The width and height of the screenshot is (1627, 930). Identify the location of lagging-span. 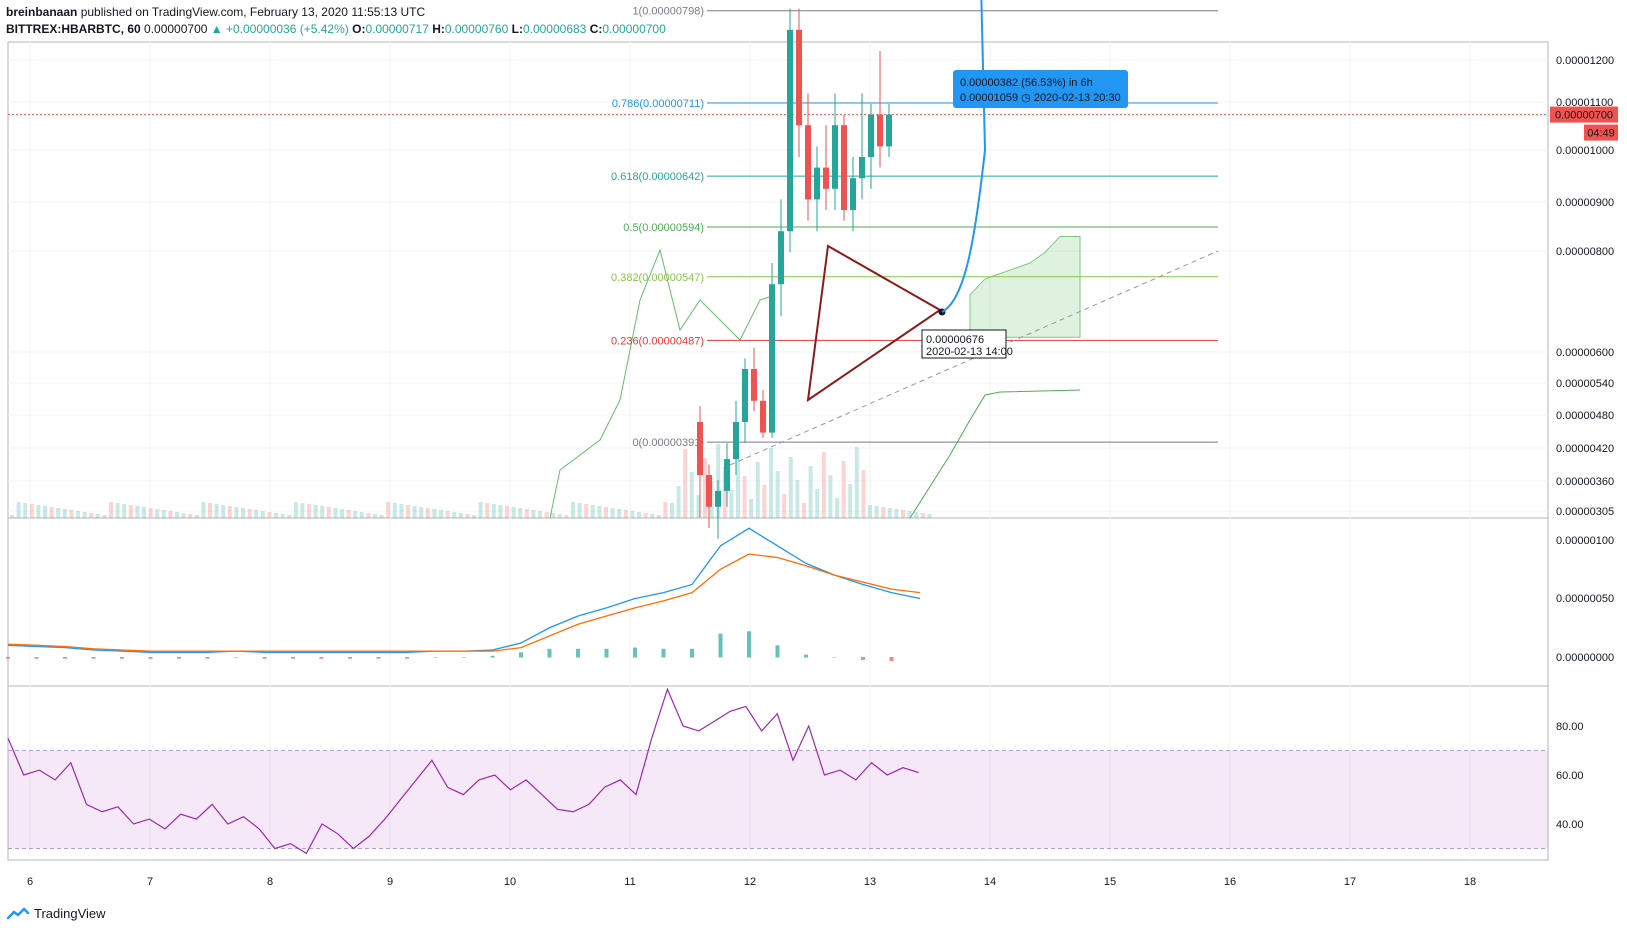
(662, 383).